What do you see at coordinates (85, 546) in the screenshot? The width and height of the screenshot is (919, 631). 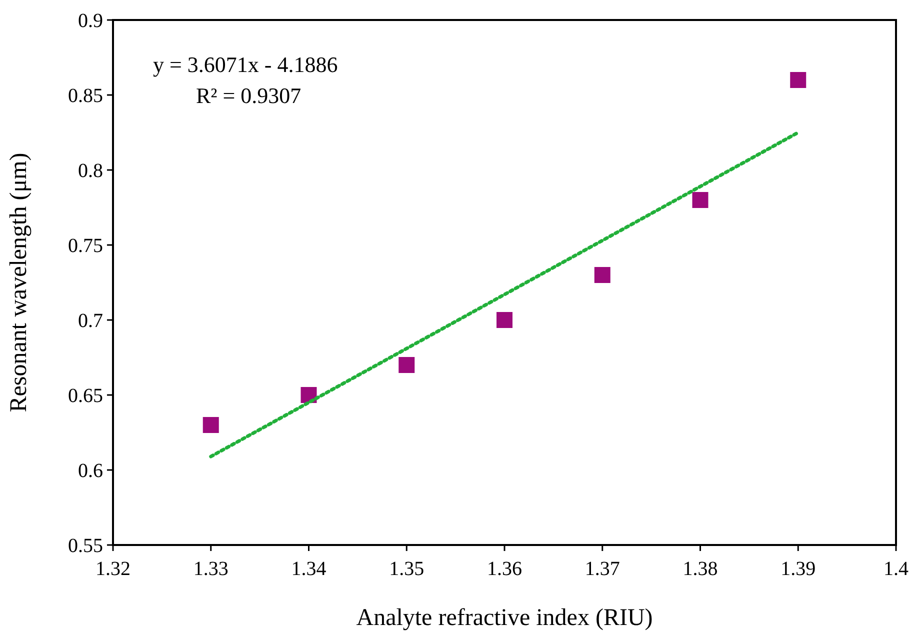 I see `y-tick-label: 0.55` at bounding box center [85, 546].